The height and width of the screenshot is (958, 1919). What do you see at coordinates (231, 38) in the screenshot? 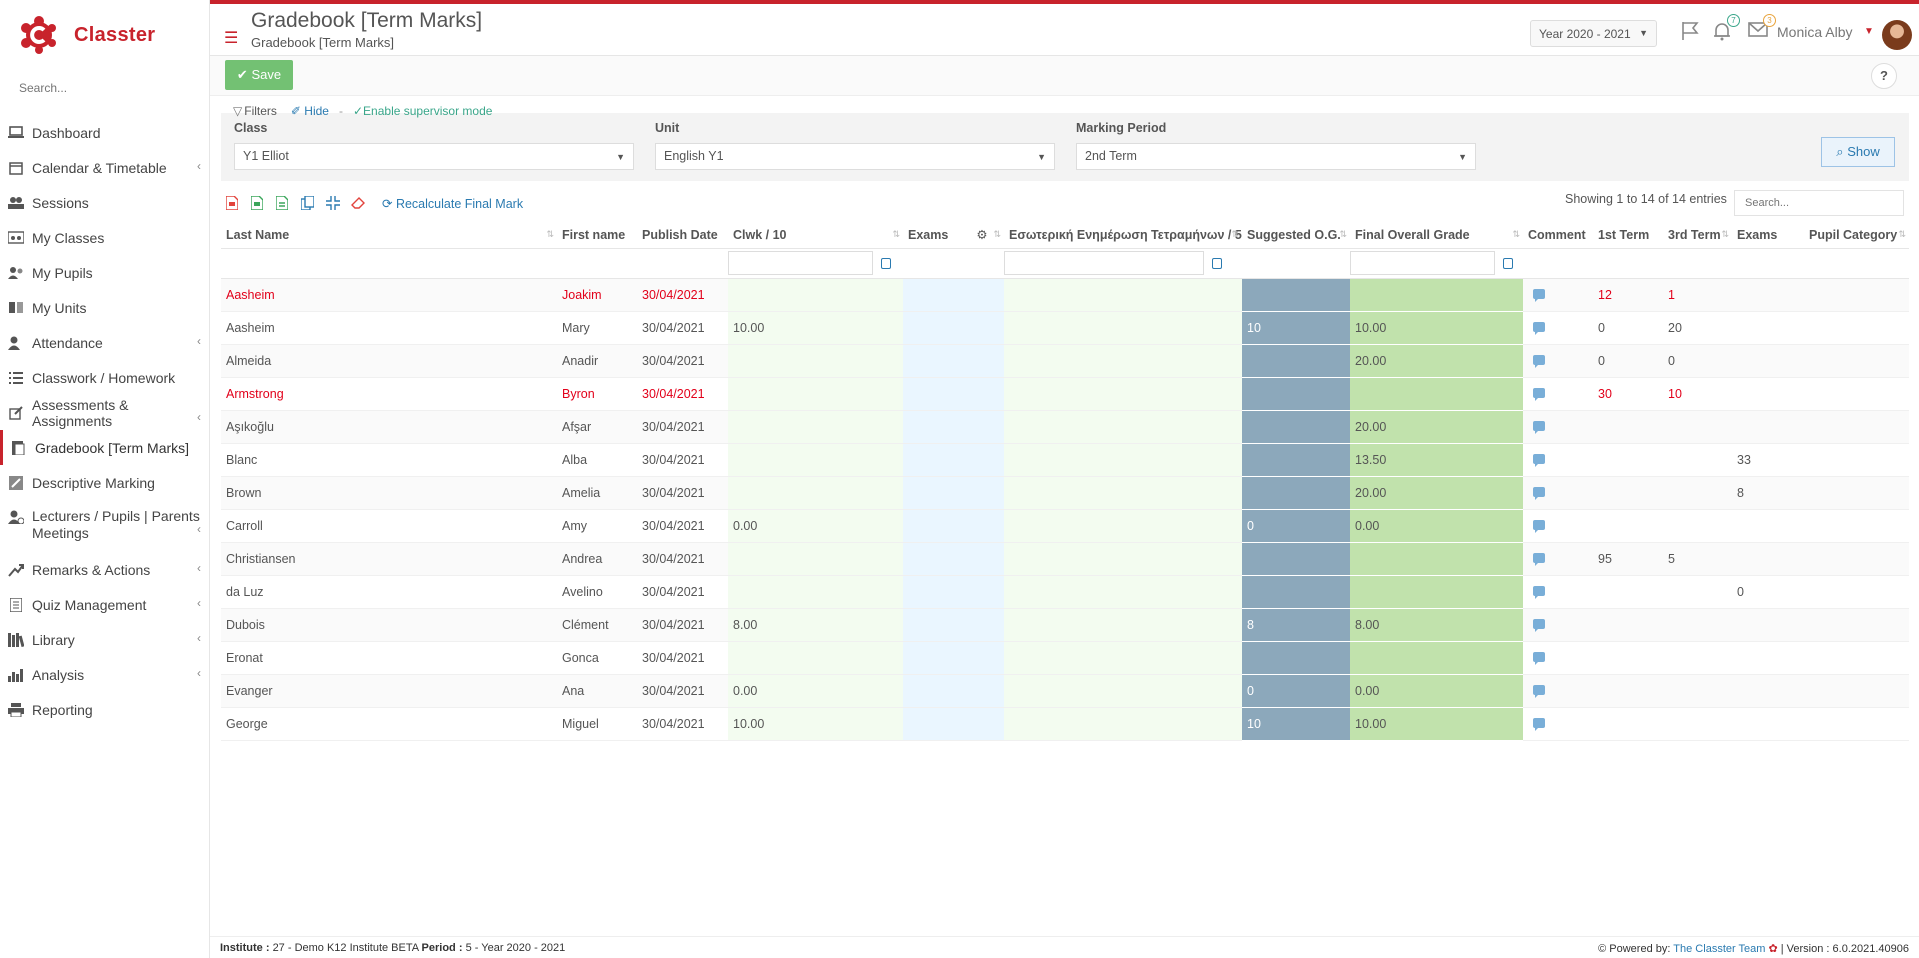
I see `hamburger-menu-icon: ☰` at bounding box center [231, 38].